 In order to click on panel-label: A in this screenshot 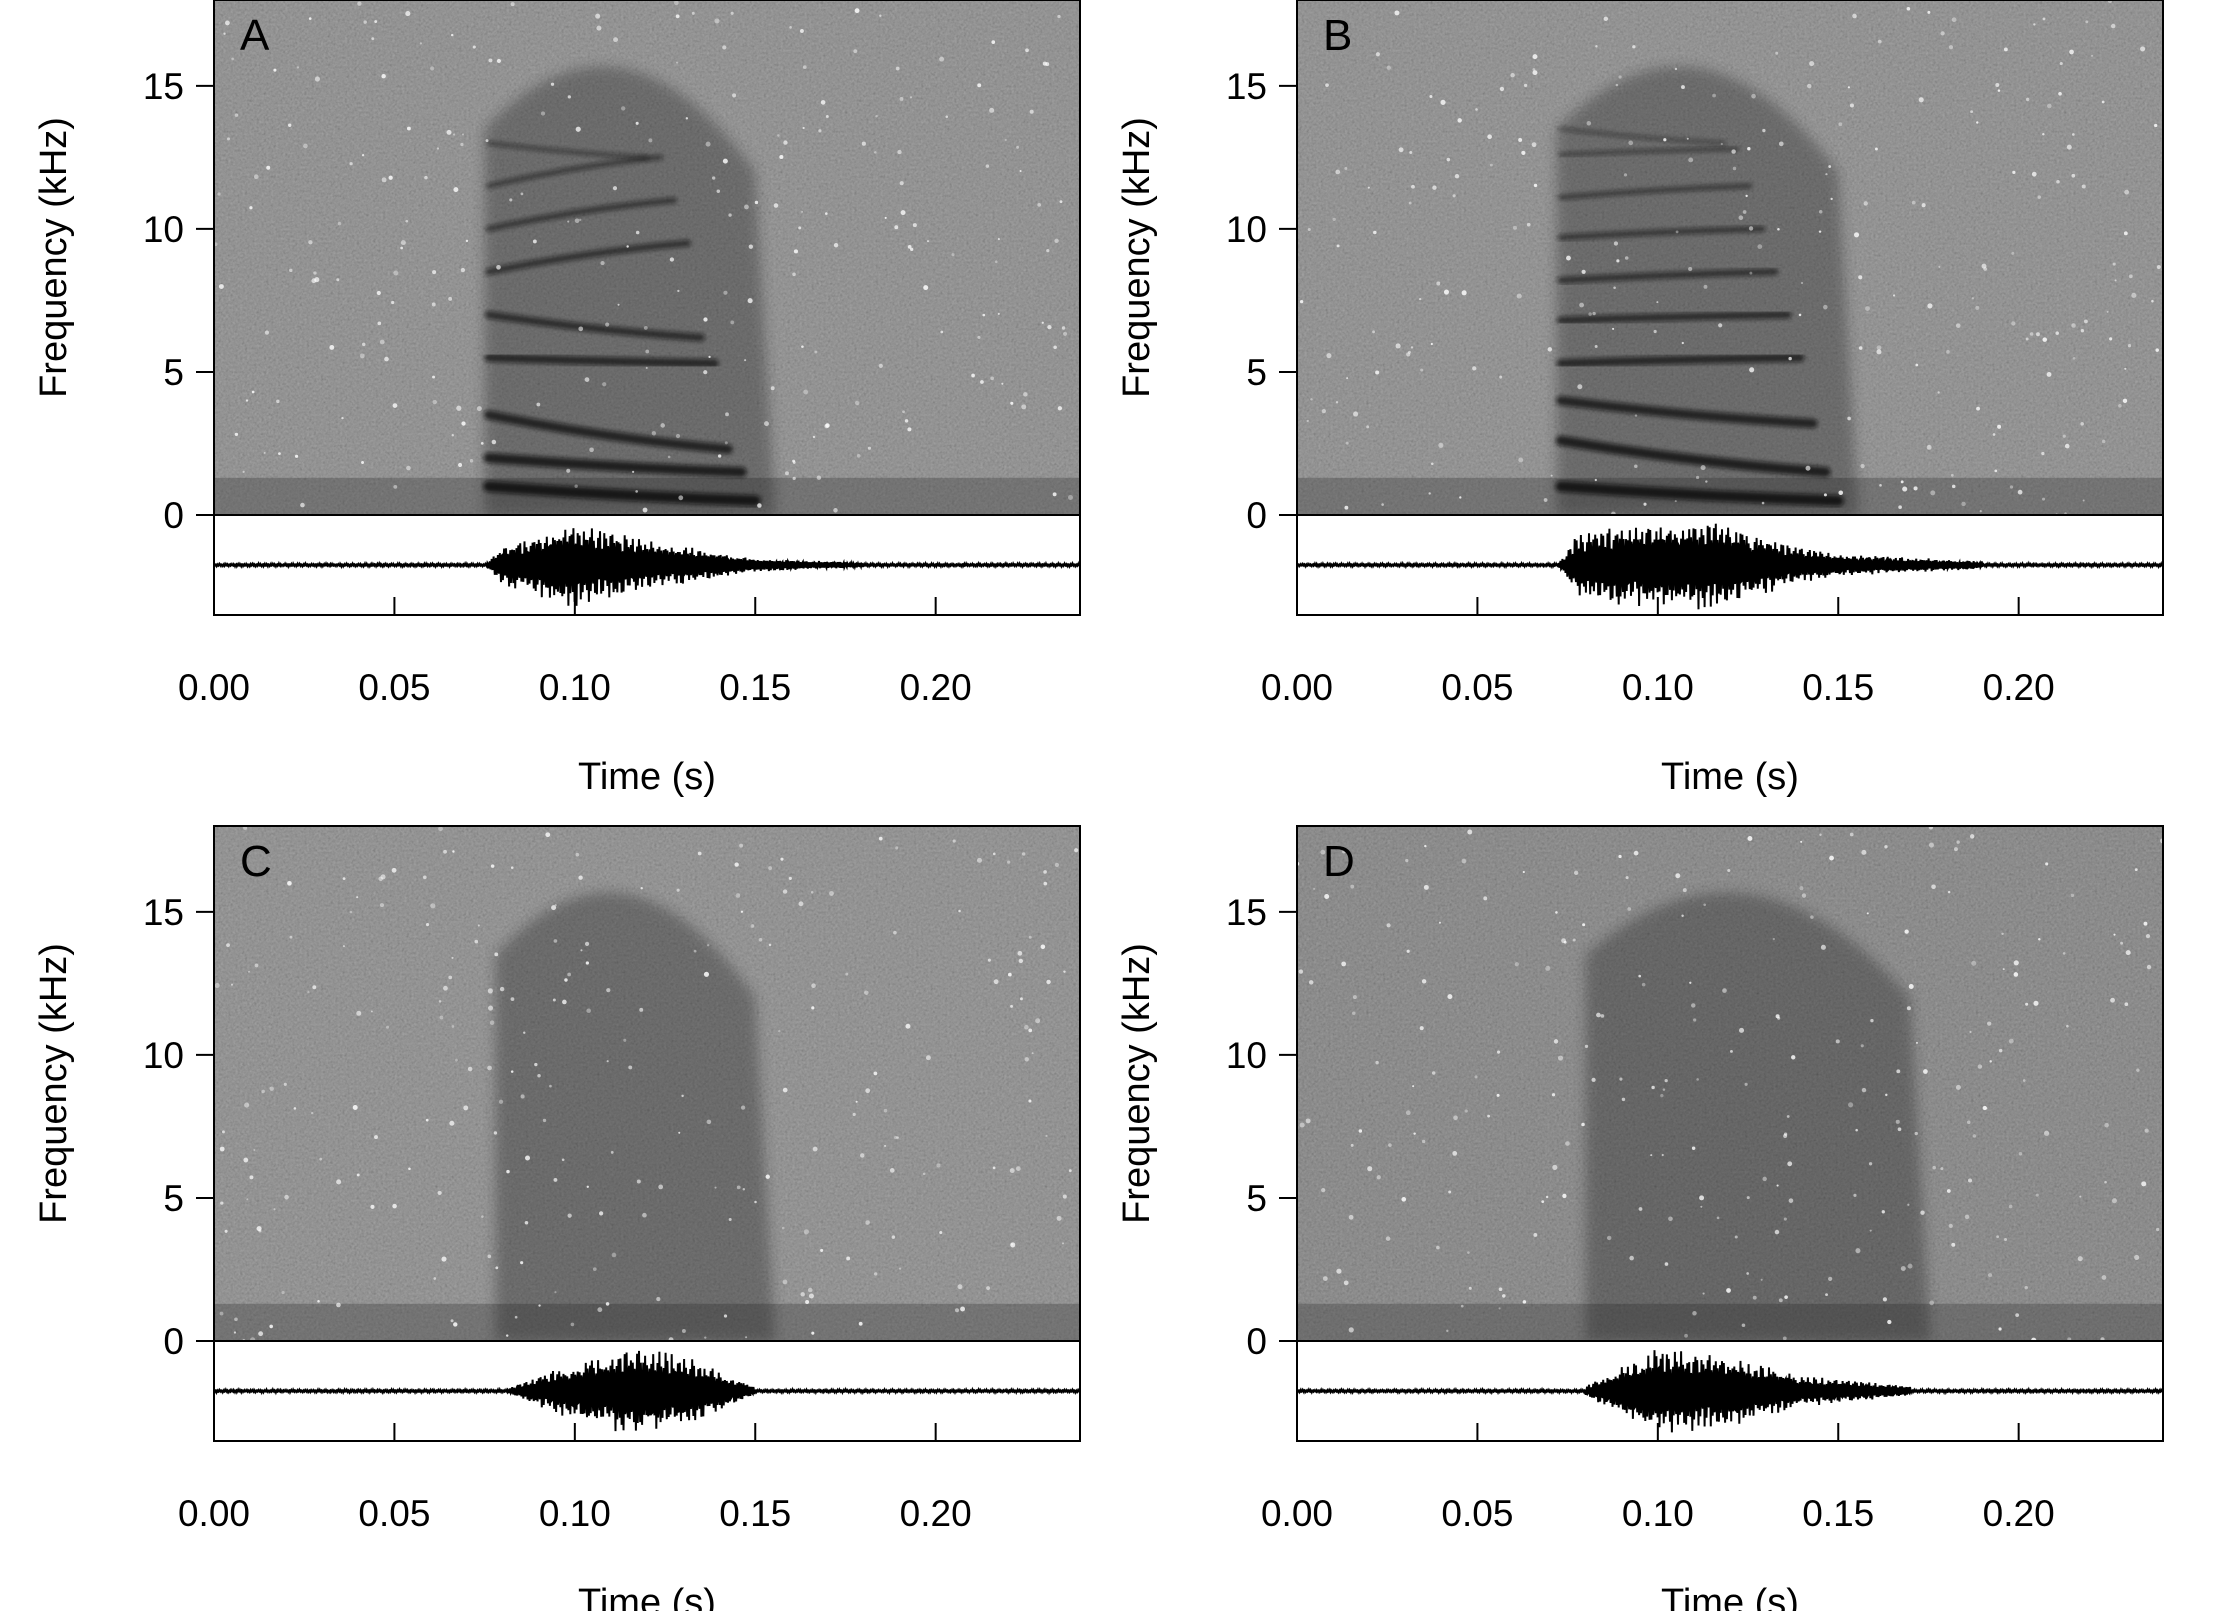, I will do `click(255, 35)`.